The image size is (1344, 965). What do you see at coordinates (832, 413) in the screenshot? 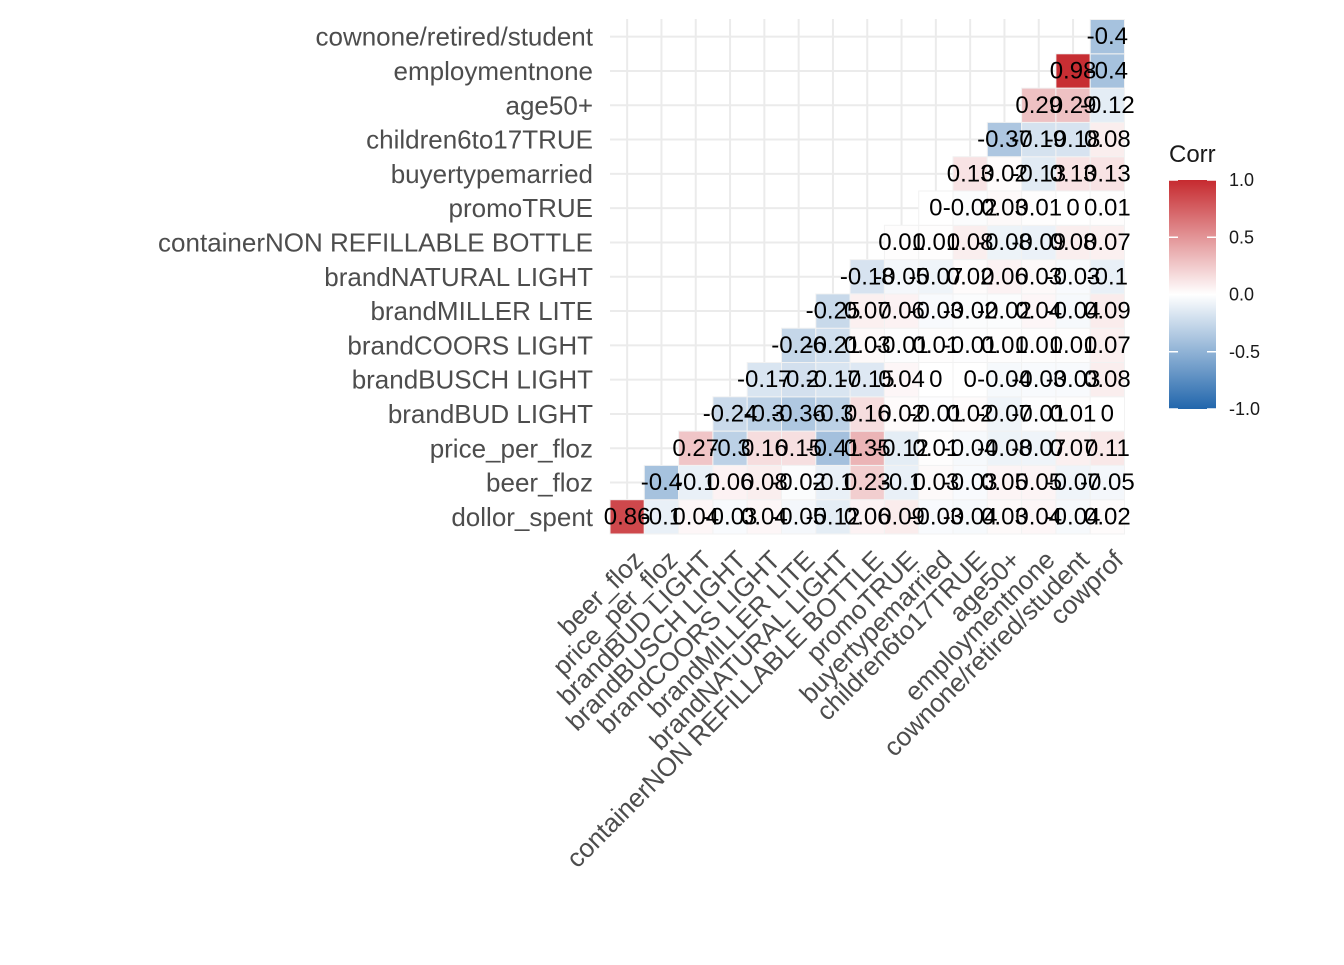
I see `cell-value-label: -0.3` at bounding box center [832, 413].